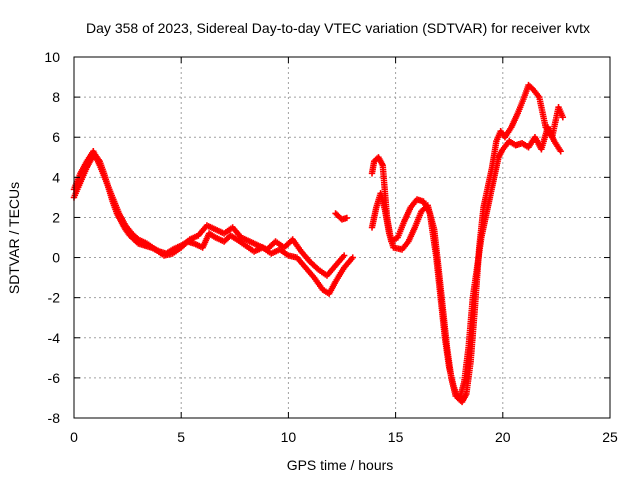 The image size is (640, 480). Describe the element at coordinates (181, 437) in the screenshot. I see `x-tick-label: 5` at that location.